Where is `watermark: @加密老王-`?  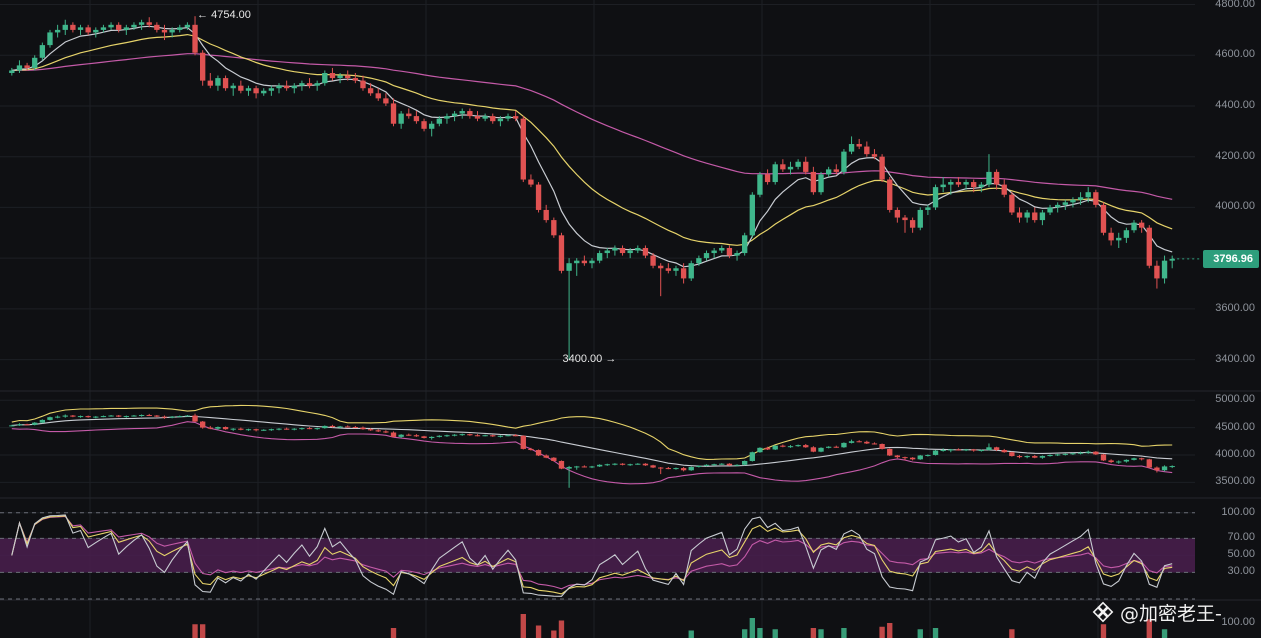
watermark: @加密老王- is located at coordinates (1157, 612).